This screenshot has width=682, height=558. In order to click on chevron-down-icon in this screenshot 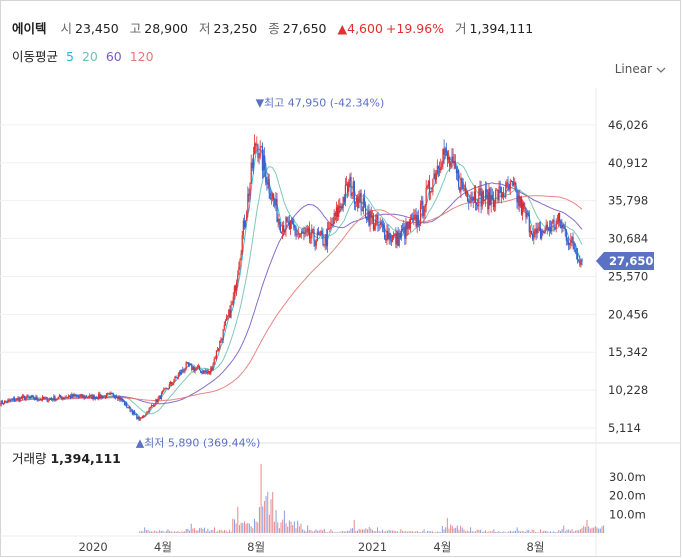, I will do `click(661, 70)`.